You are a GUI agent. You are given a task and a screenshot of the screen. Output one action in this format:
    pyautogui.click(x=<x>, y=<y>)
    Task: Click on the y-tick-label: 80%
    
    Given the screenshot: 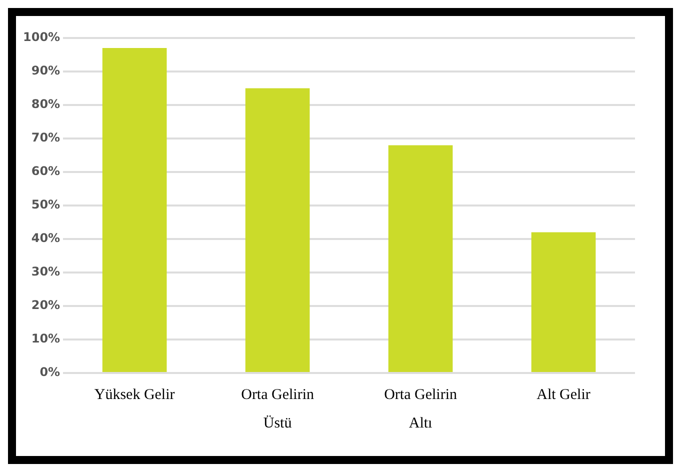 What is the action you would take?
    pyautogui.click(x=45, y=104)
    